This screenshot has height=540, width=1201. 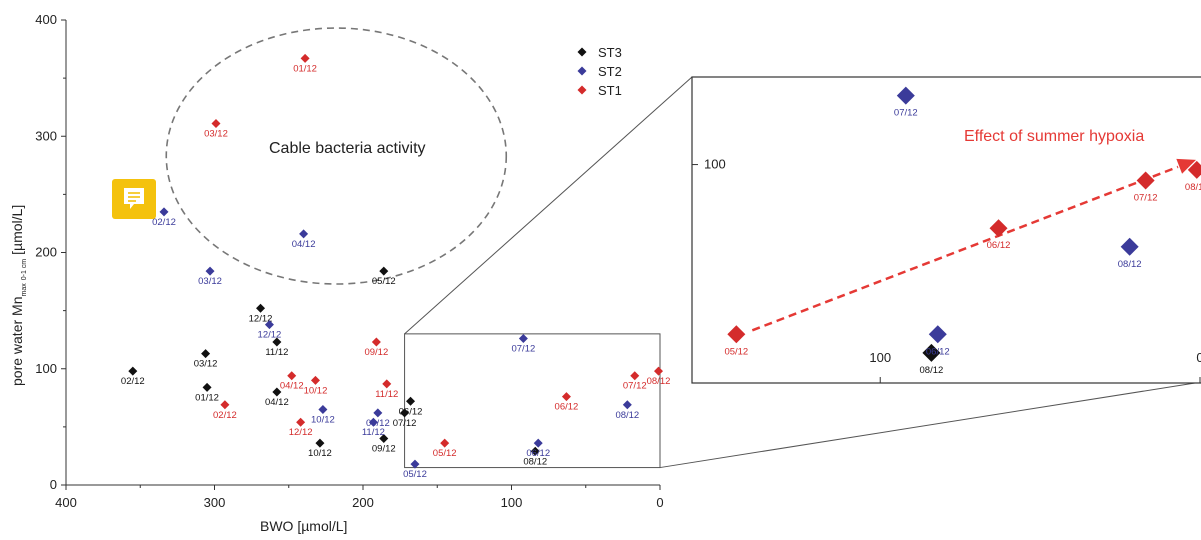 What do you see at coordinates (445, 453) in the screenshot?
I see `point-label: 05/12` at bounding box center [445, 453].